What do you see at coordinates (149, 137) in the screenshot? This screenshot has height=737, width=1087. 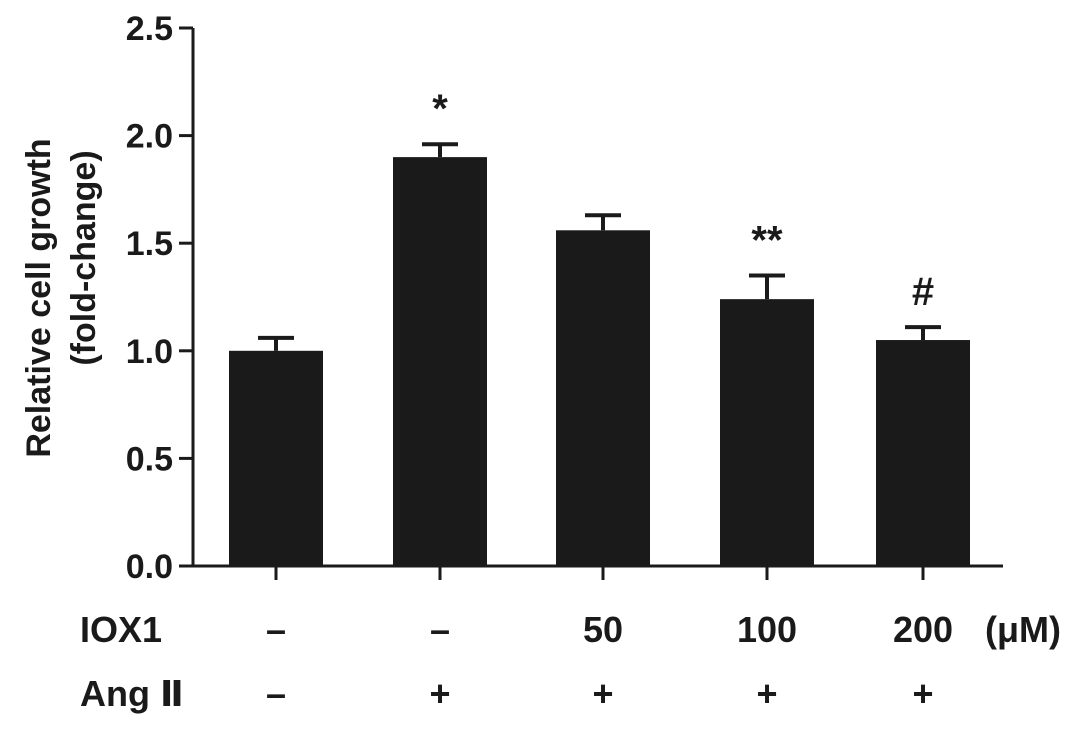 I see `y-tick-label: 2.0` at bounding box center [149, 137].